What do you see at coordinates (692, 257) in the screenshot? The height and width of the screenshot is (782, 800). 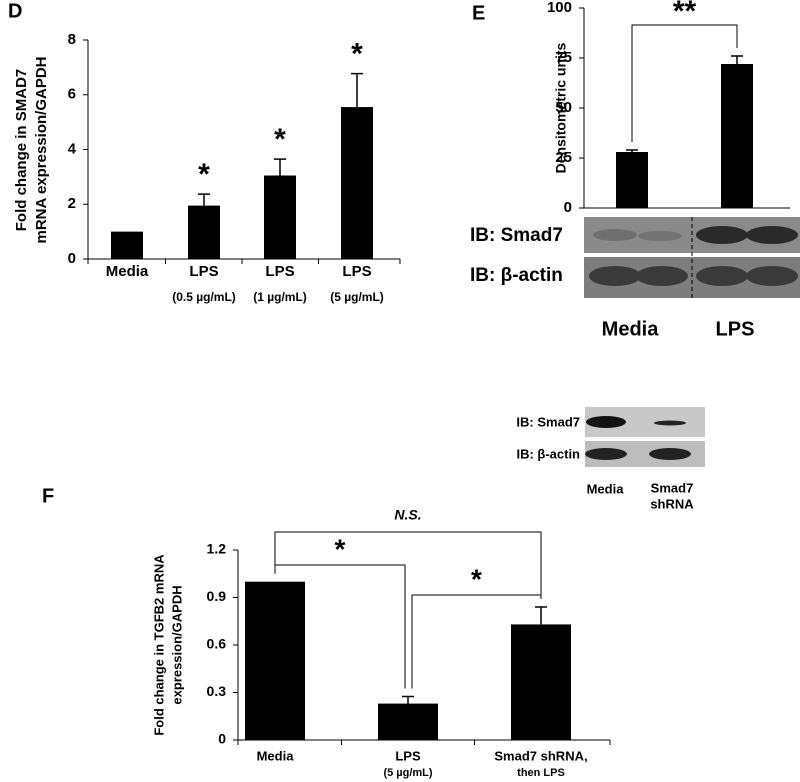 I see `blot-e` at bounding box center [692, 257].